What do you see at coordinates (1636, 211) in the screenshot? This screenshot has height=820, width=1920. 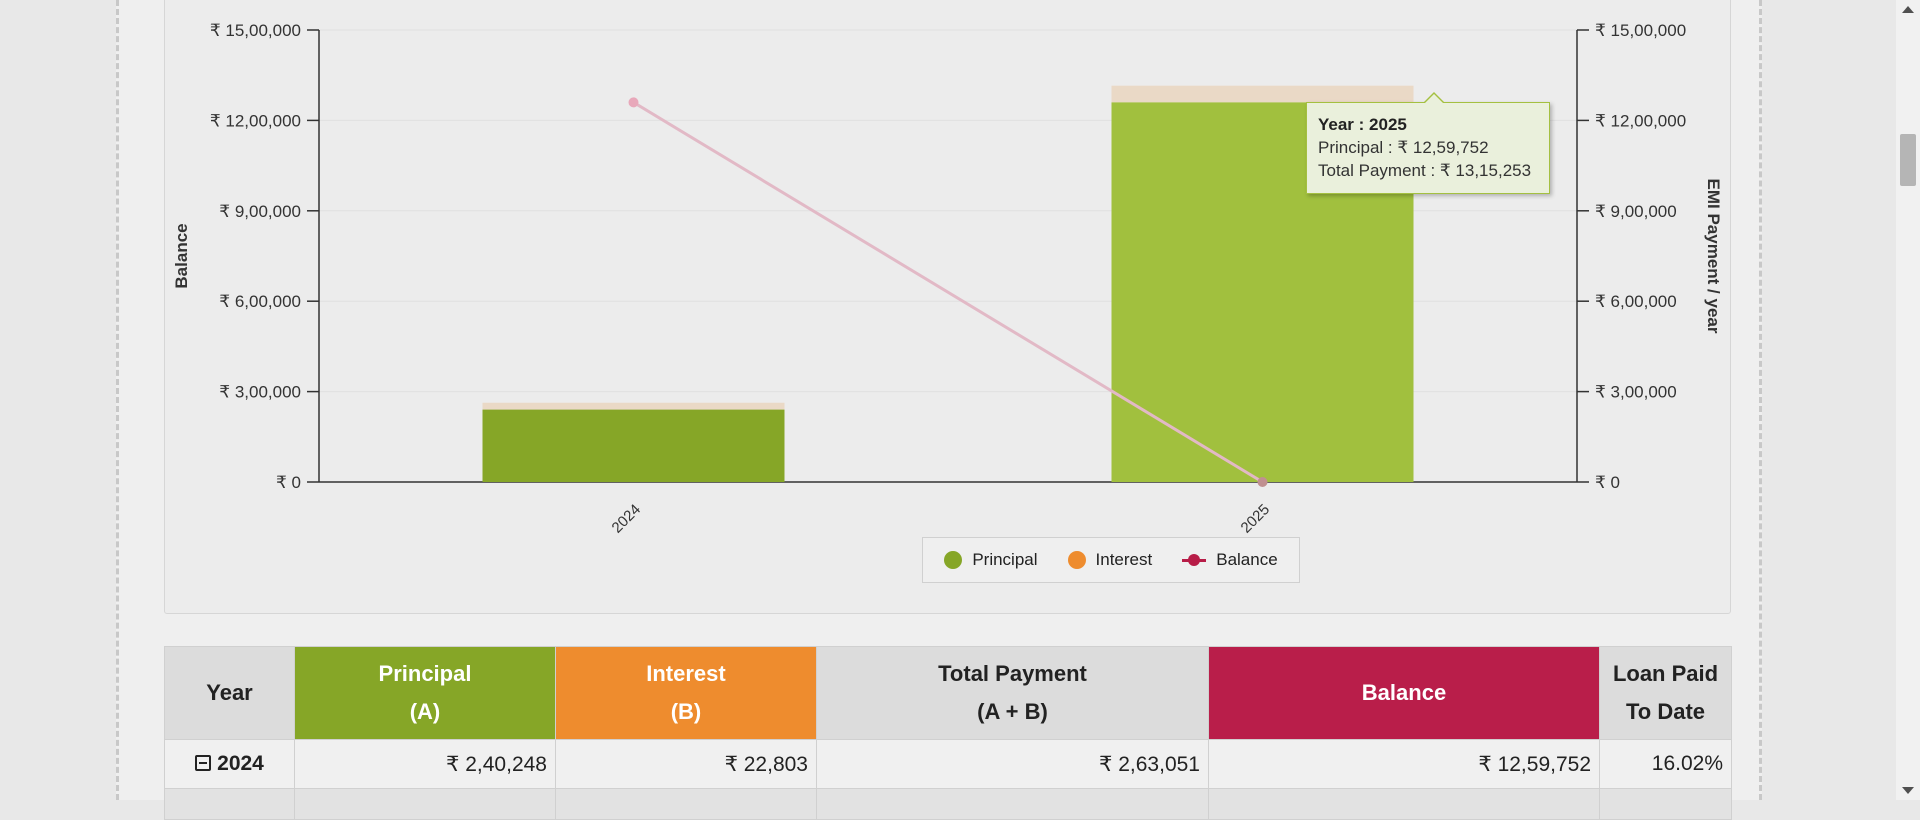 I see `right-tick-label: ₹ 9,00,000` at bounding box center [1636, 211].